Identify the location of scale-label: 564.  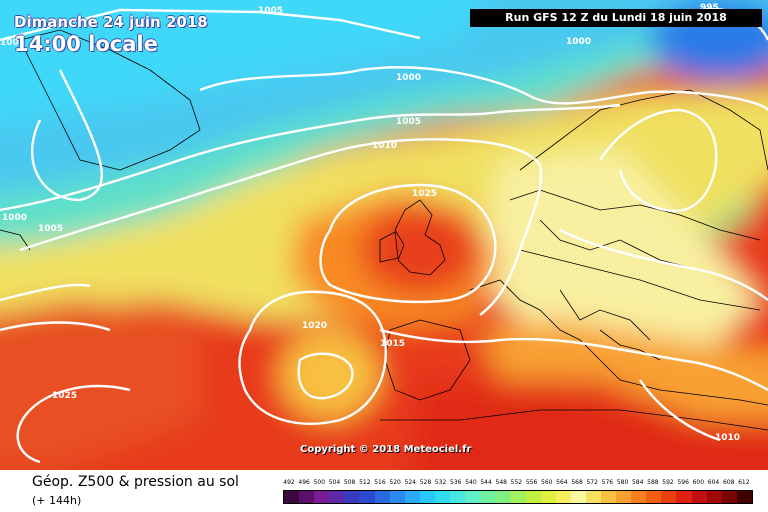
(562, 482).